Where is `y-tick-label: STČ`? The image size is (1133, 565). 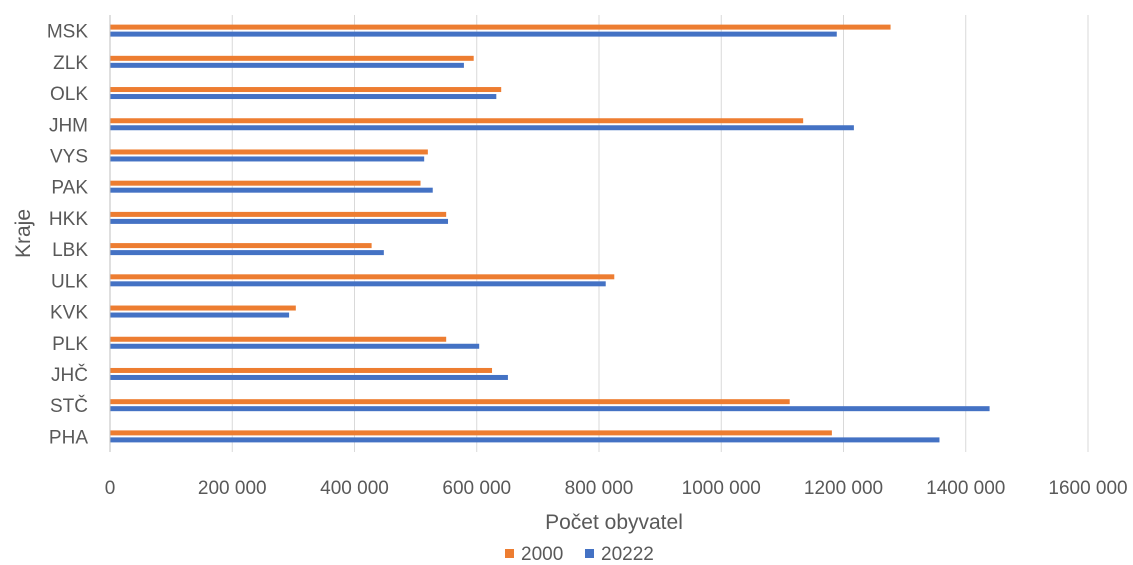
y-tick-label: STČ is located at coordinates (69, 406).